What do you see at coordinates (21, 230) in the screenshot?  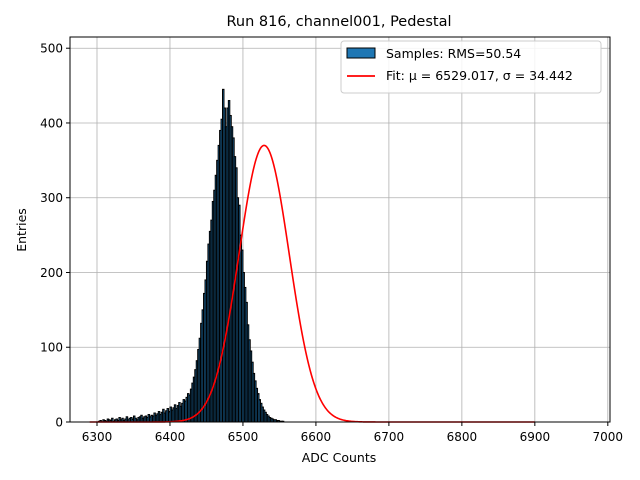 I see `y-axis-label: Entries` at bounding box center [21, 230].